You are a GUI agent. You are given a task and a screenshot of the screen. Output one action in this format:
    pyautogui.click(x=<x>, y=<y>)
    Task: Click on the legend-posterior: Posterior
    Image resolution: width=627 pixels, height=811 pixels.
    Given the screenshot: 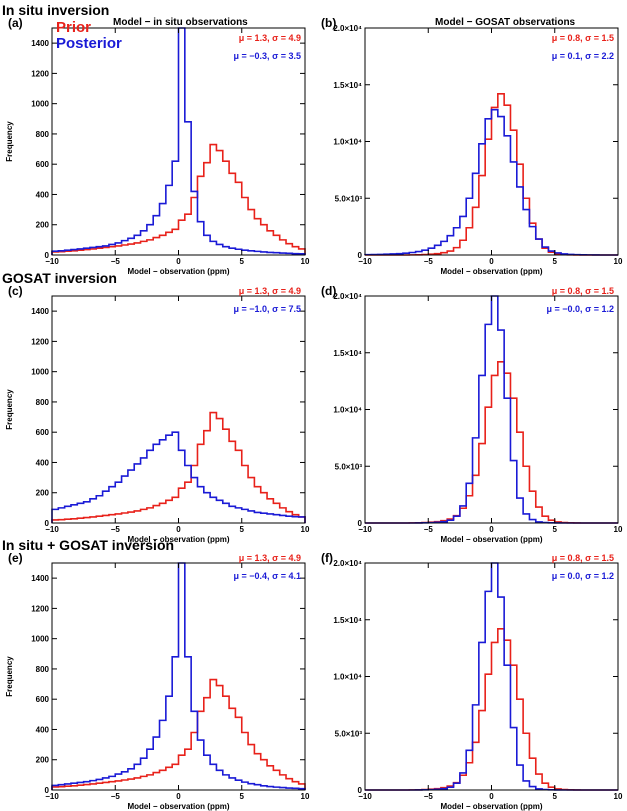 What is the action you would take?
    pyautogui.click(x=89, y=43)
    